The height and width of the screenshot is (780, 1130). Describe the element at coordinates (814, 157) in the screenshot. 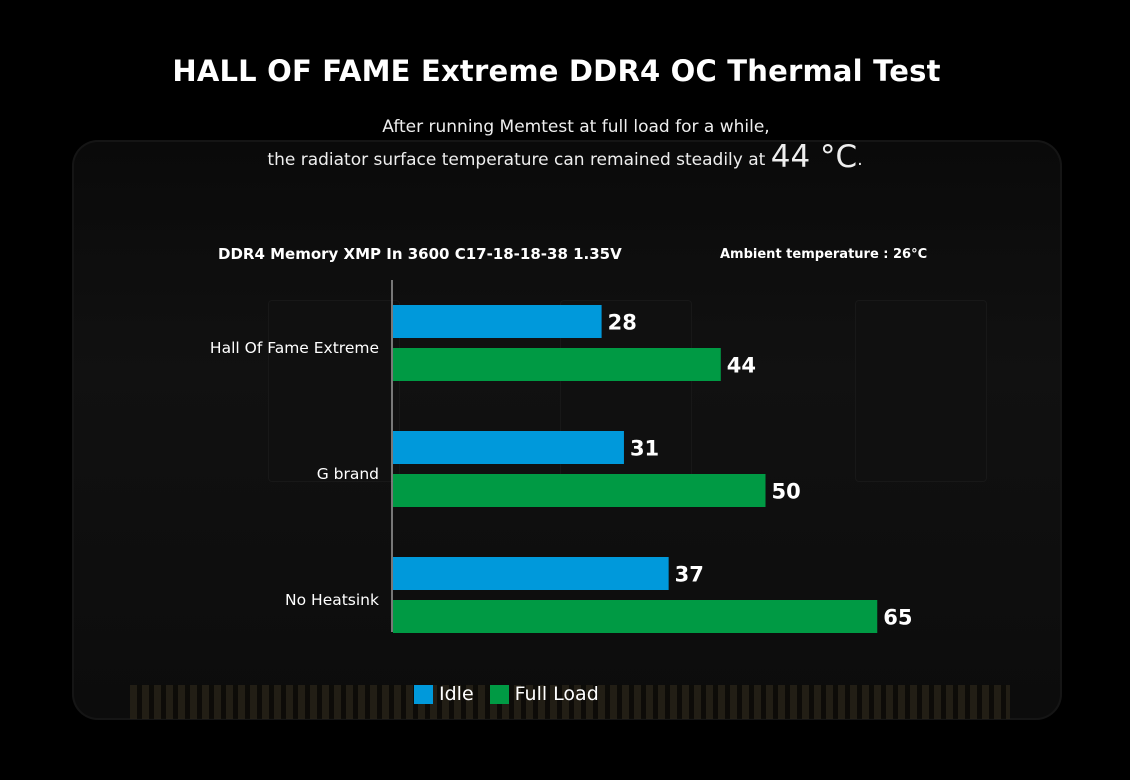

I see `highlight-temperature: 44 °C` at that location.